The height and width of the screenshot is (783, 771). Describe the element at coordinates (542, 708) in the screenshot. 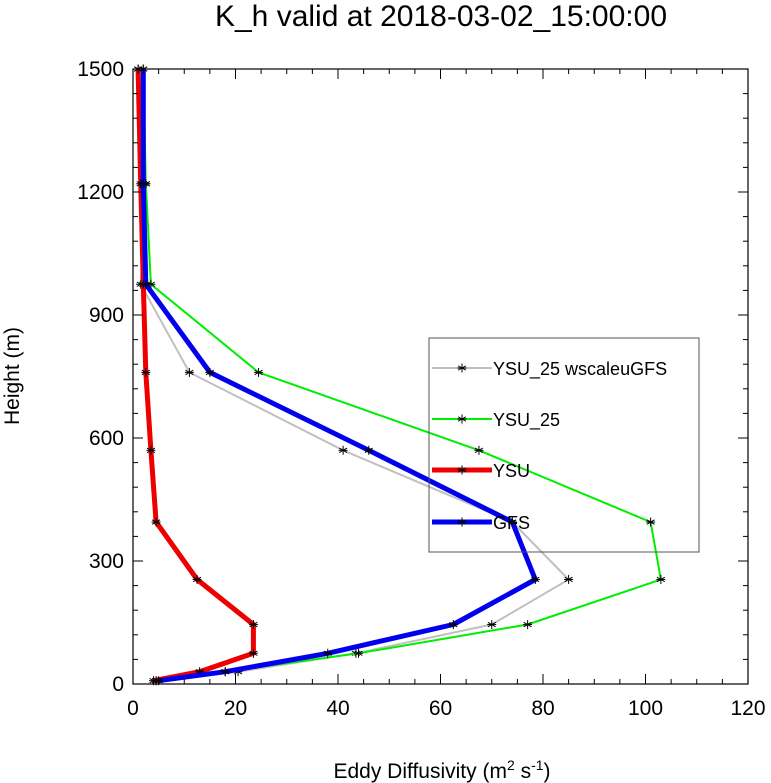

I see `x-tick-label: 80` at that location.